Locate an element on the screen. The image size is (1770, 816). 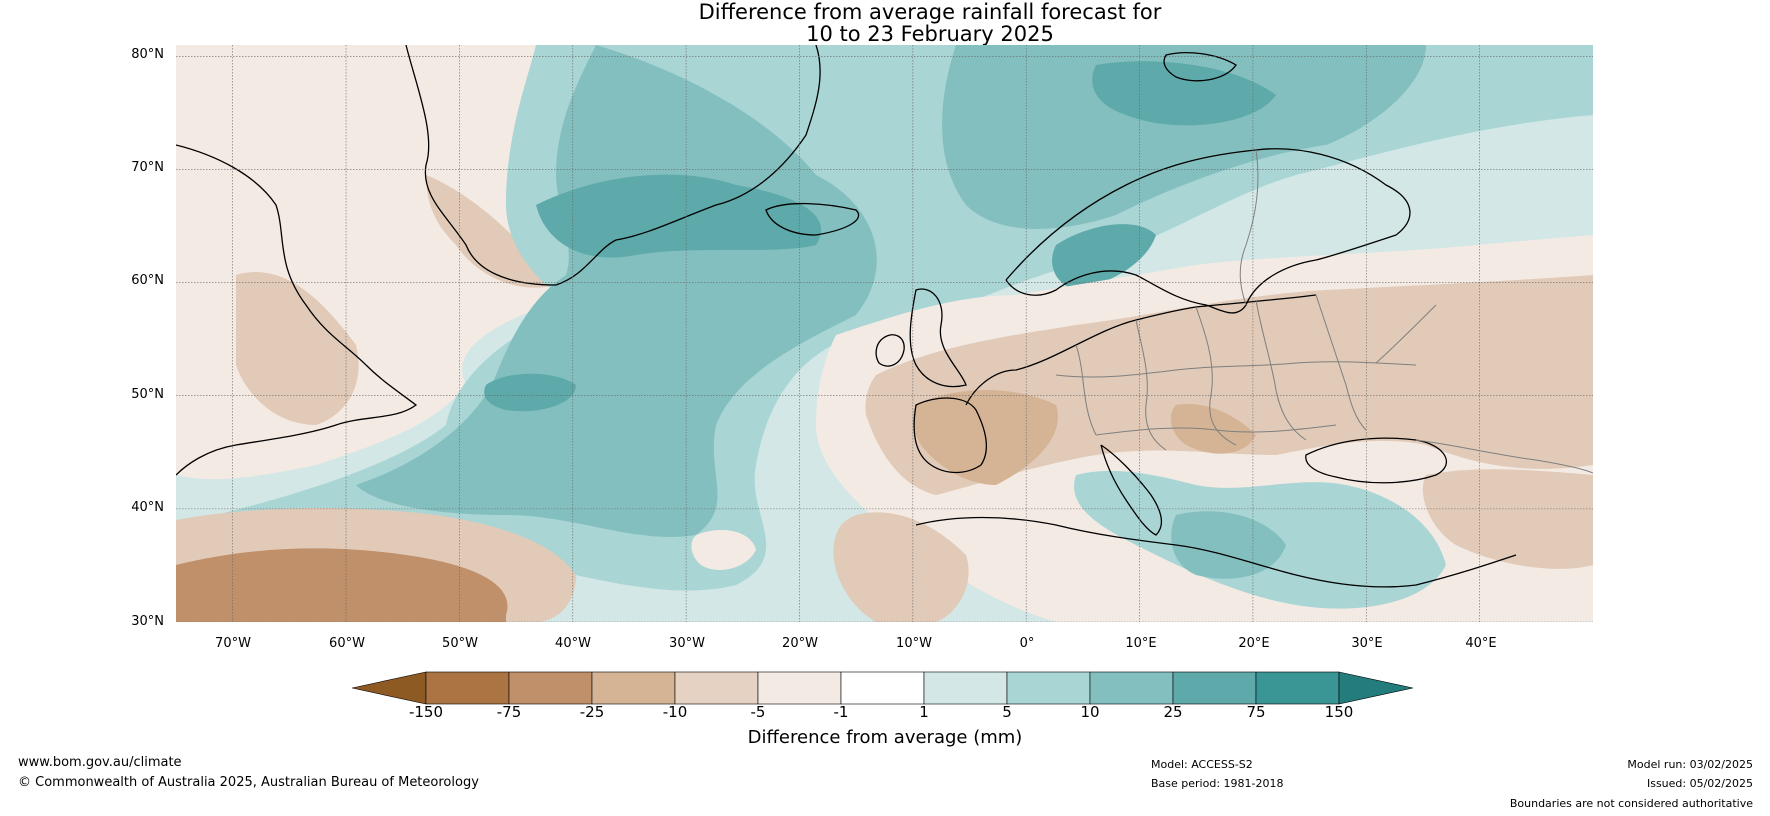
dry-region-middle-east is located at coordinates (1507, 519).